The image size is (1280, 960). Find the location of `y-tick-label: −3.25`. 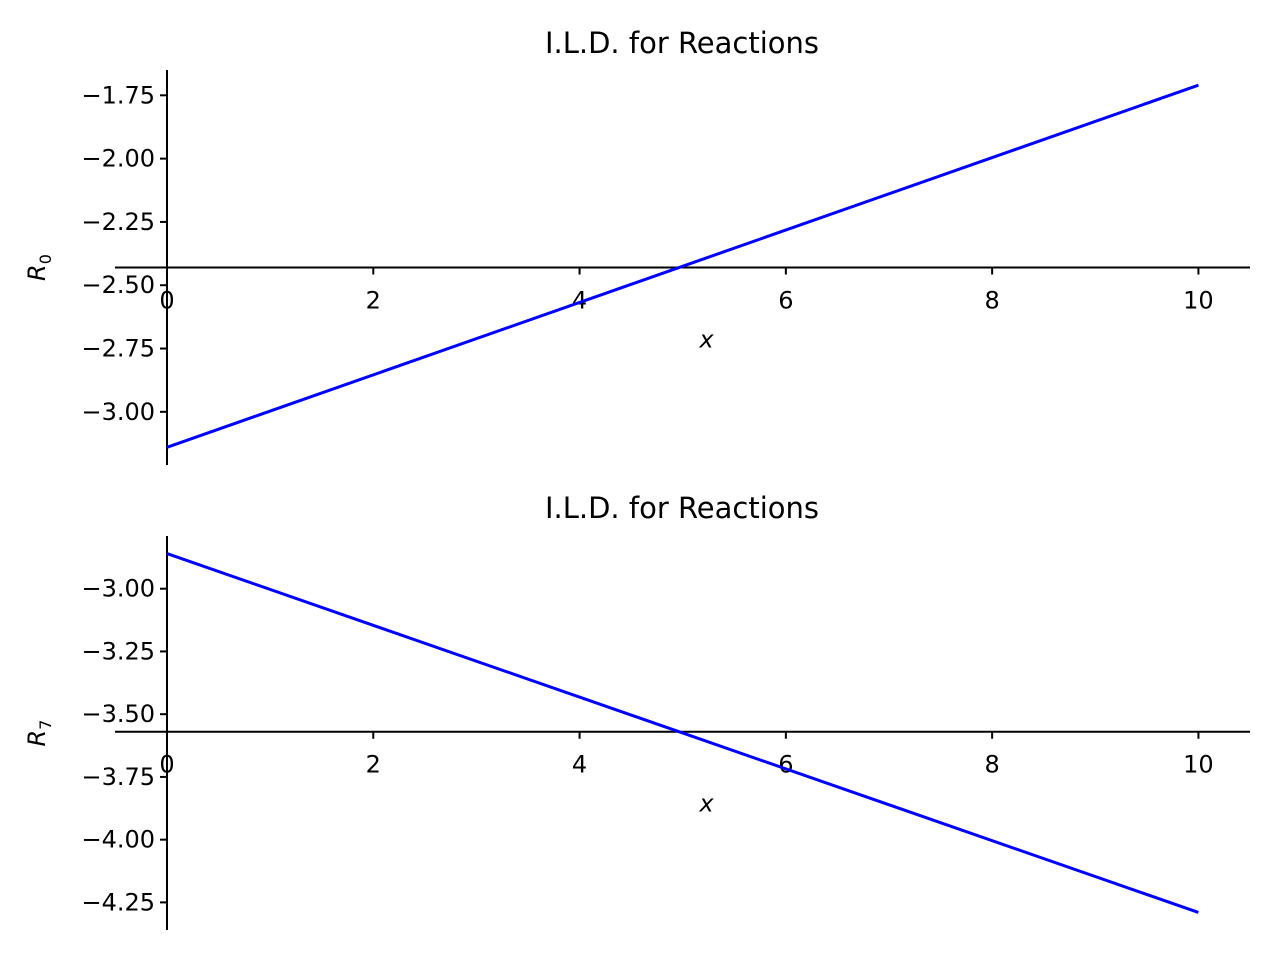

y-tick-label: −3.25 is located at coordinates (118, 651).